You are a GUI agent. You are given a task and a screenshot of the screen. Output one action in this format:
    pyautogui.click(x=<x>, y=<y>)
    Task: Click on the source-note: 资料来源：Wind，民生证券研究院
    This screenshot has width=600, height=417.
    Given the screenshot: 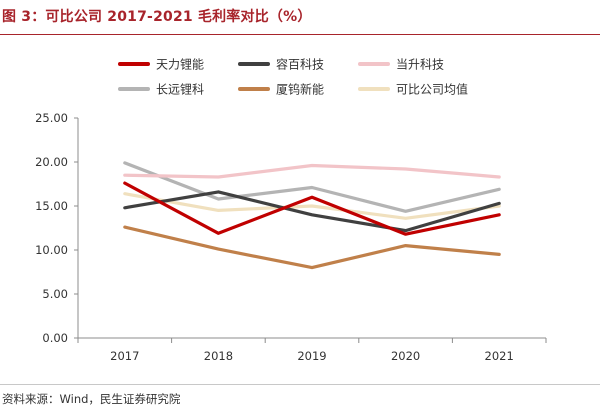 What is the action you would take?
    pyautogui.click(x=91, y=399)
    